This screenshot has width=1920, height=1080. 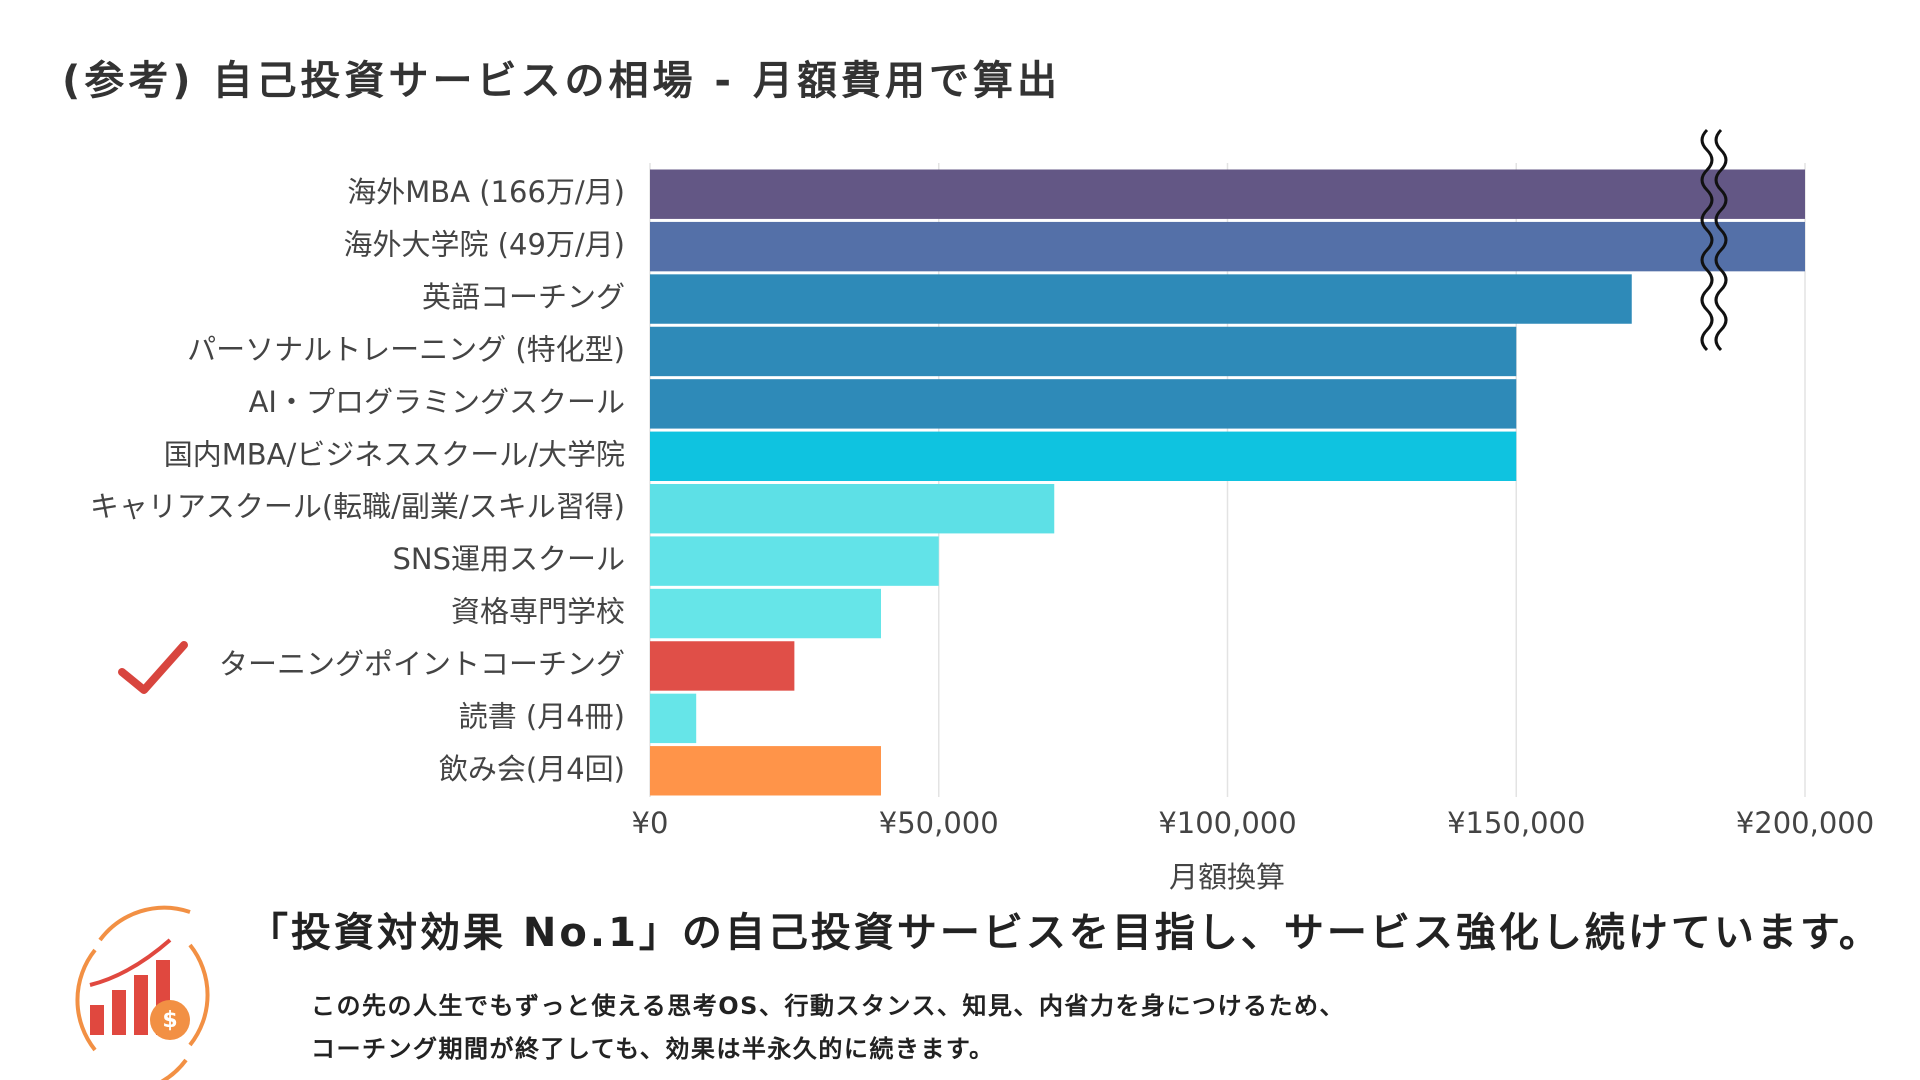 What do you see at coordinates (394, 454) in the screenshot?
I see `y-tick-label: 国内MBA/ビジネススクール/大学院` at bounding box center [394, 454].